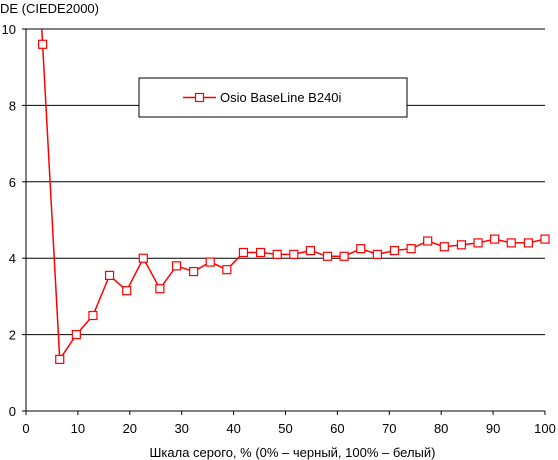 This screenshot has height=460, width=558. I want to click on y-tick-label-4: 4, so click(12, 258).